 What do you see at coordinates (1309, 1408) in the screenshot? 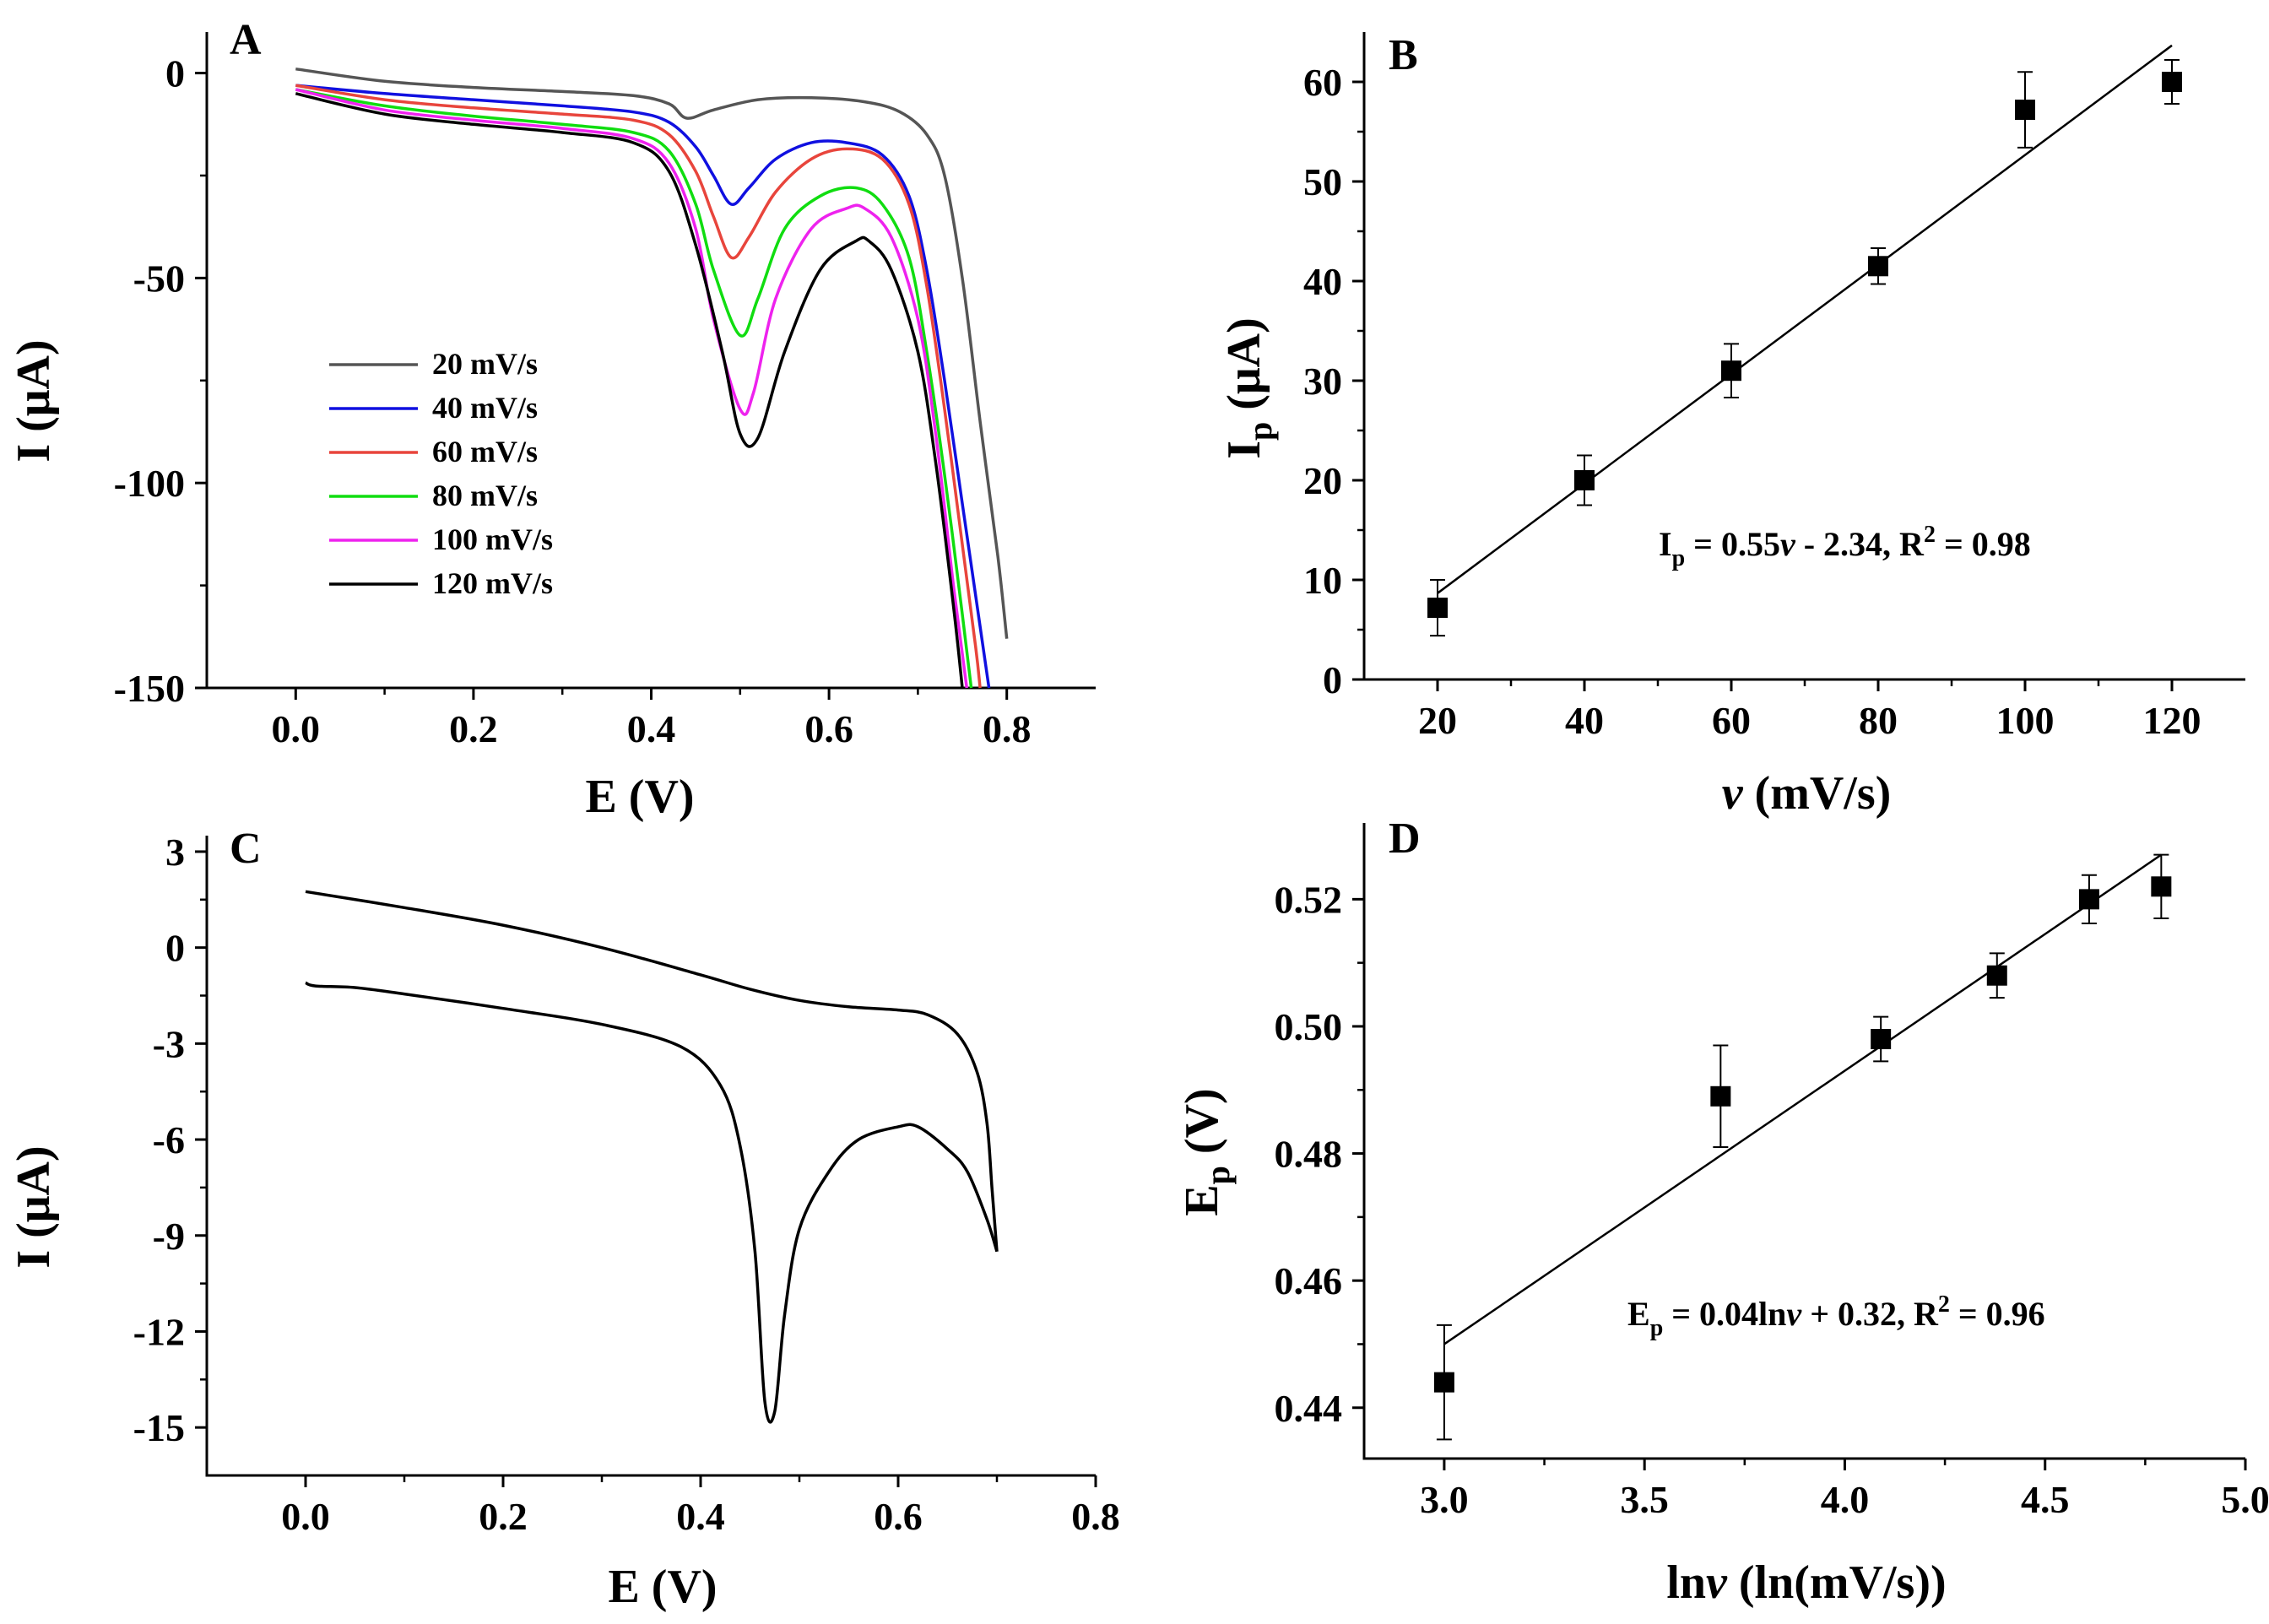
I see `y-tick-label: 0.44` at bounding box center [1309, 1408].